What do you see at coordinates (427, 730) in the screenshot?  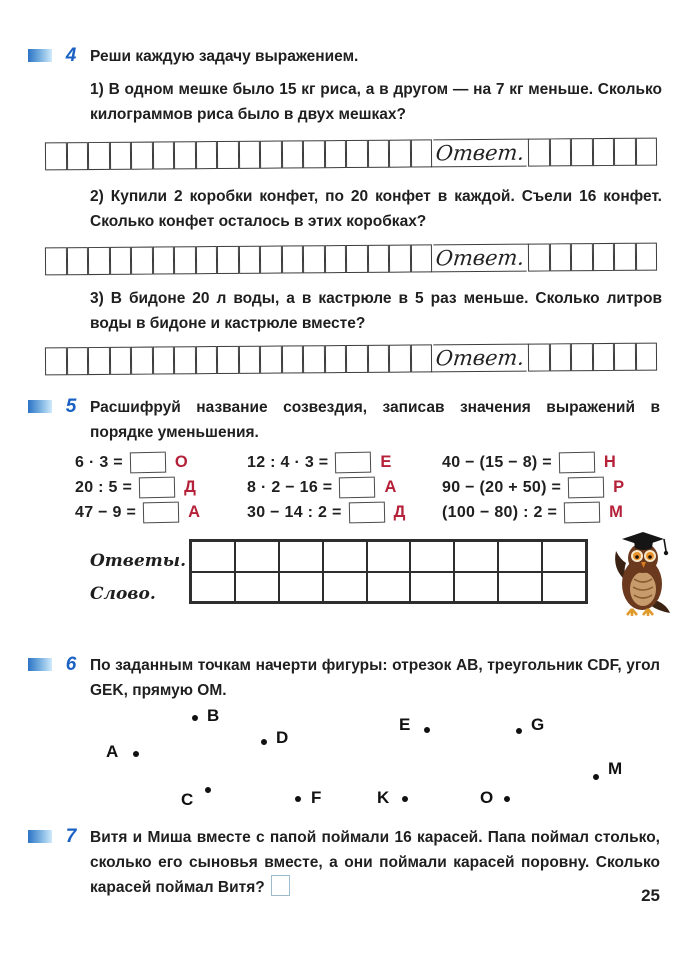 I see `point-dot-E` at bounding box center [427, 730].